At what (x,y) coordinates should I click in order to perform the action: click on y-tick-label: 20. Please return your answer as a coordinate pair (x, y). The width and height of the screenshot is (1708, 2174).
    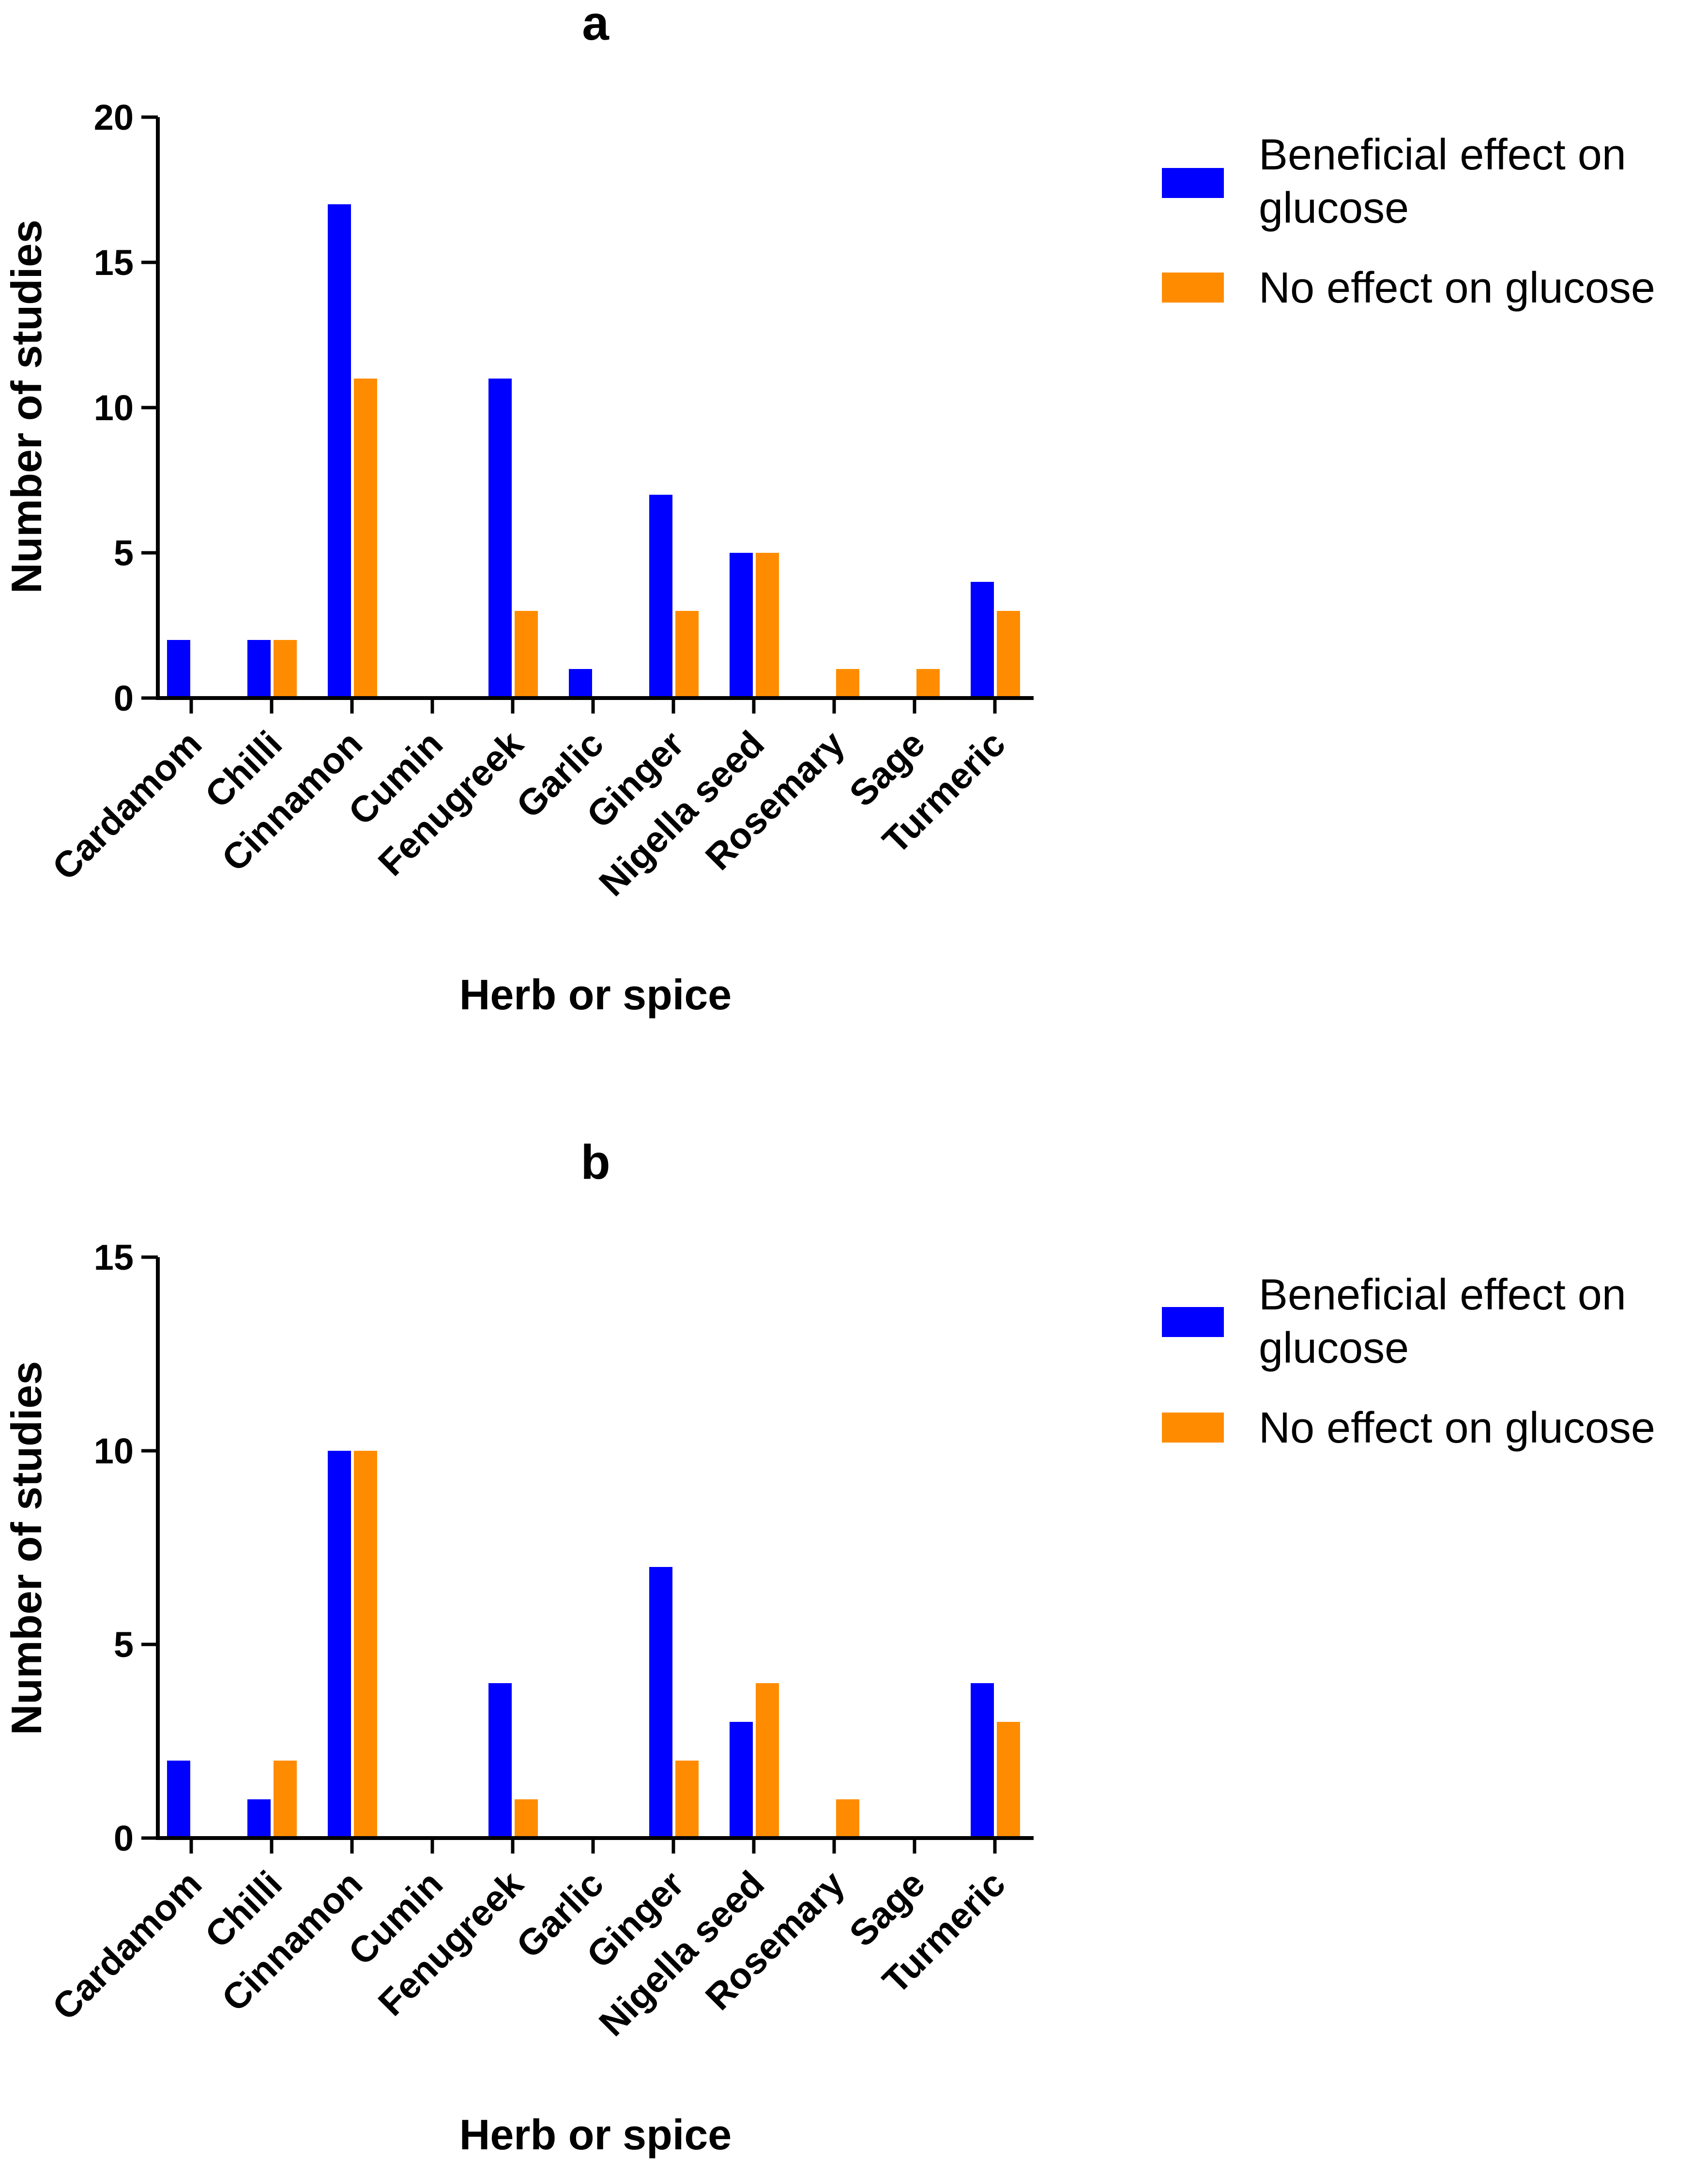
    Looking at the image, I should click on (114, 117).